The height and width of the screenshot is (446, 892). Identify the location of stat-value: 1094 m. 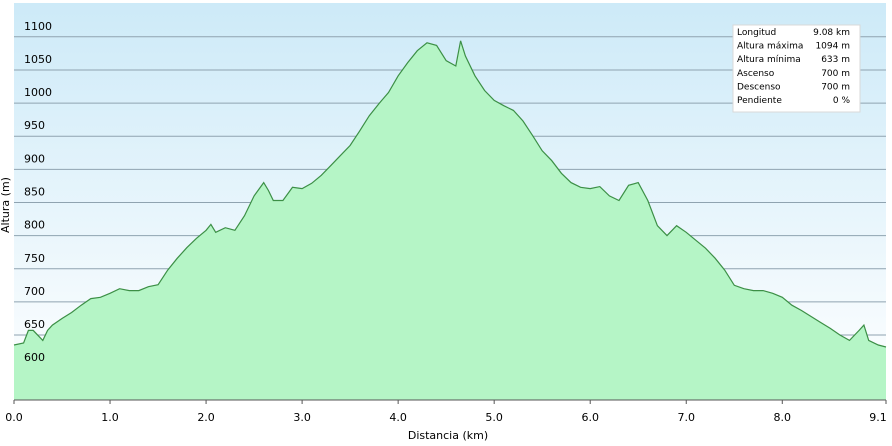
(832, 47).